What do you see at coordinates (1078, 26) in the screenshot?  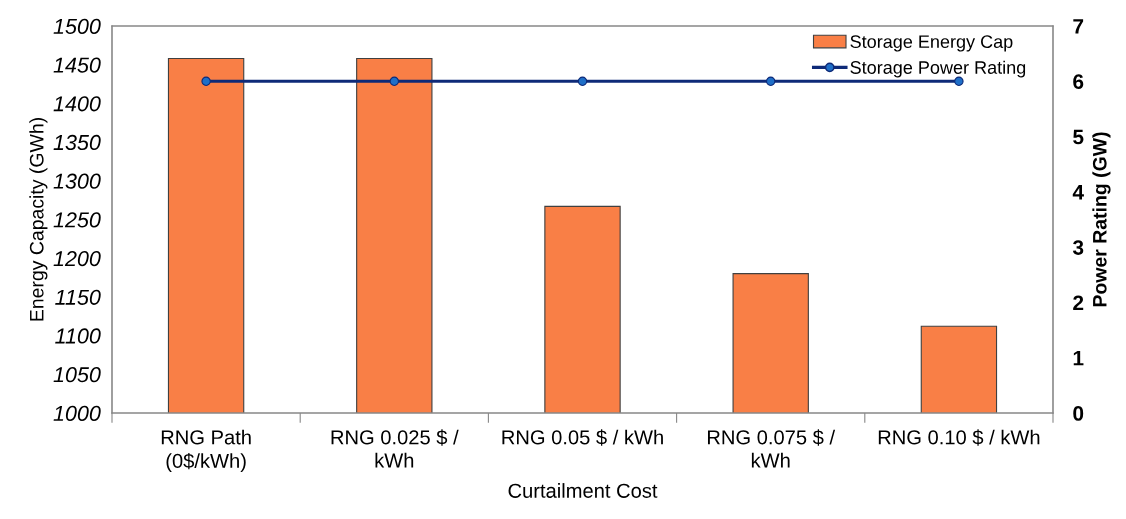 I see `y2-tick-label: 7` at bounding box center [1078, 26].